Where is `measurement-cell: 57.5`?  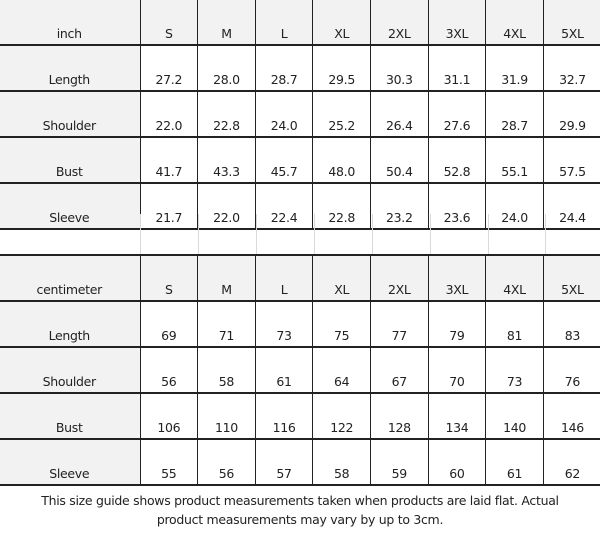 measurement-cell: 57.5 is located at coordinates (571, 160).